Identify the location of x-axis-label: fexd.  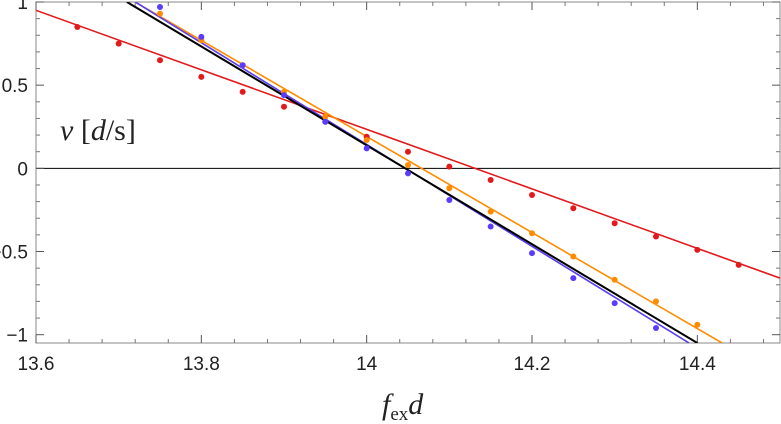
(403, 406).